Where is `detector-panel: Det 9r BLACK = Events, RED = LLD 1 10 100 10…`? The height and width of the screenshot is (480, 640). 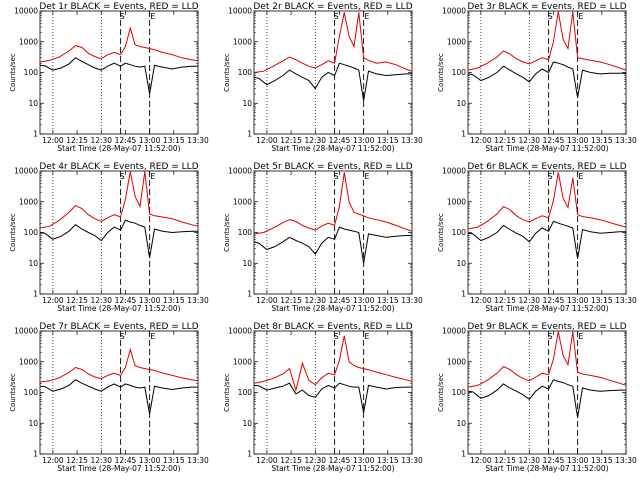
detector-panel: Det 9r BLACK = Events, RED = LLD 1 10 100 10… is located at coordinates (537, 397).